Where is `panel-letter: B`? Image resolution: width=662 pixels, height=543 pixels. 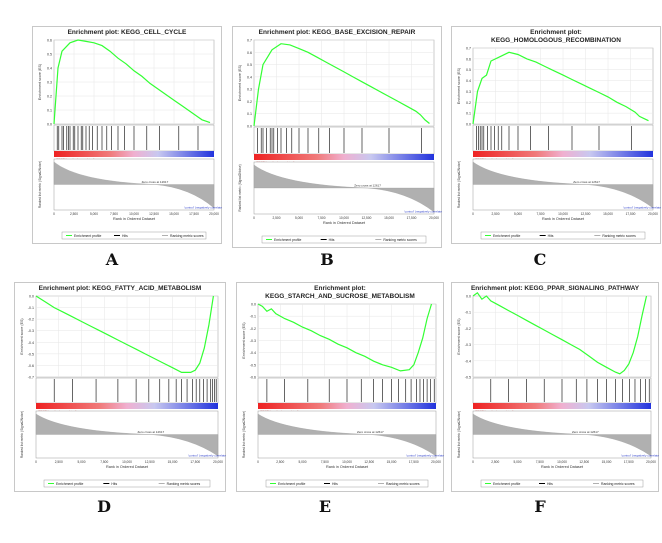 panel-letter: B is located at coordinates (327, 259).